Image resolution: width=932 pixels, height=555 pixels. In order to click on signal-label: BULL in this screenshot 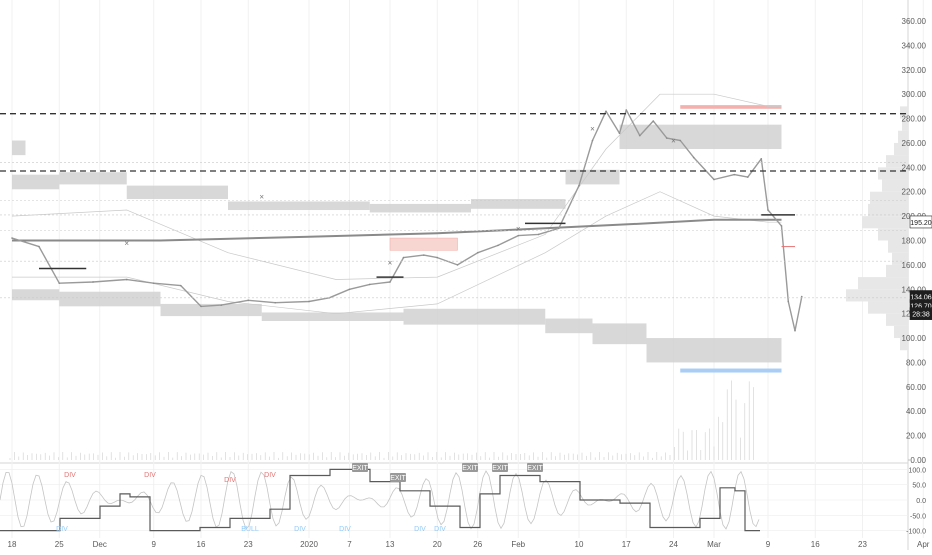, I will do `click(250, 529)`.